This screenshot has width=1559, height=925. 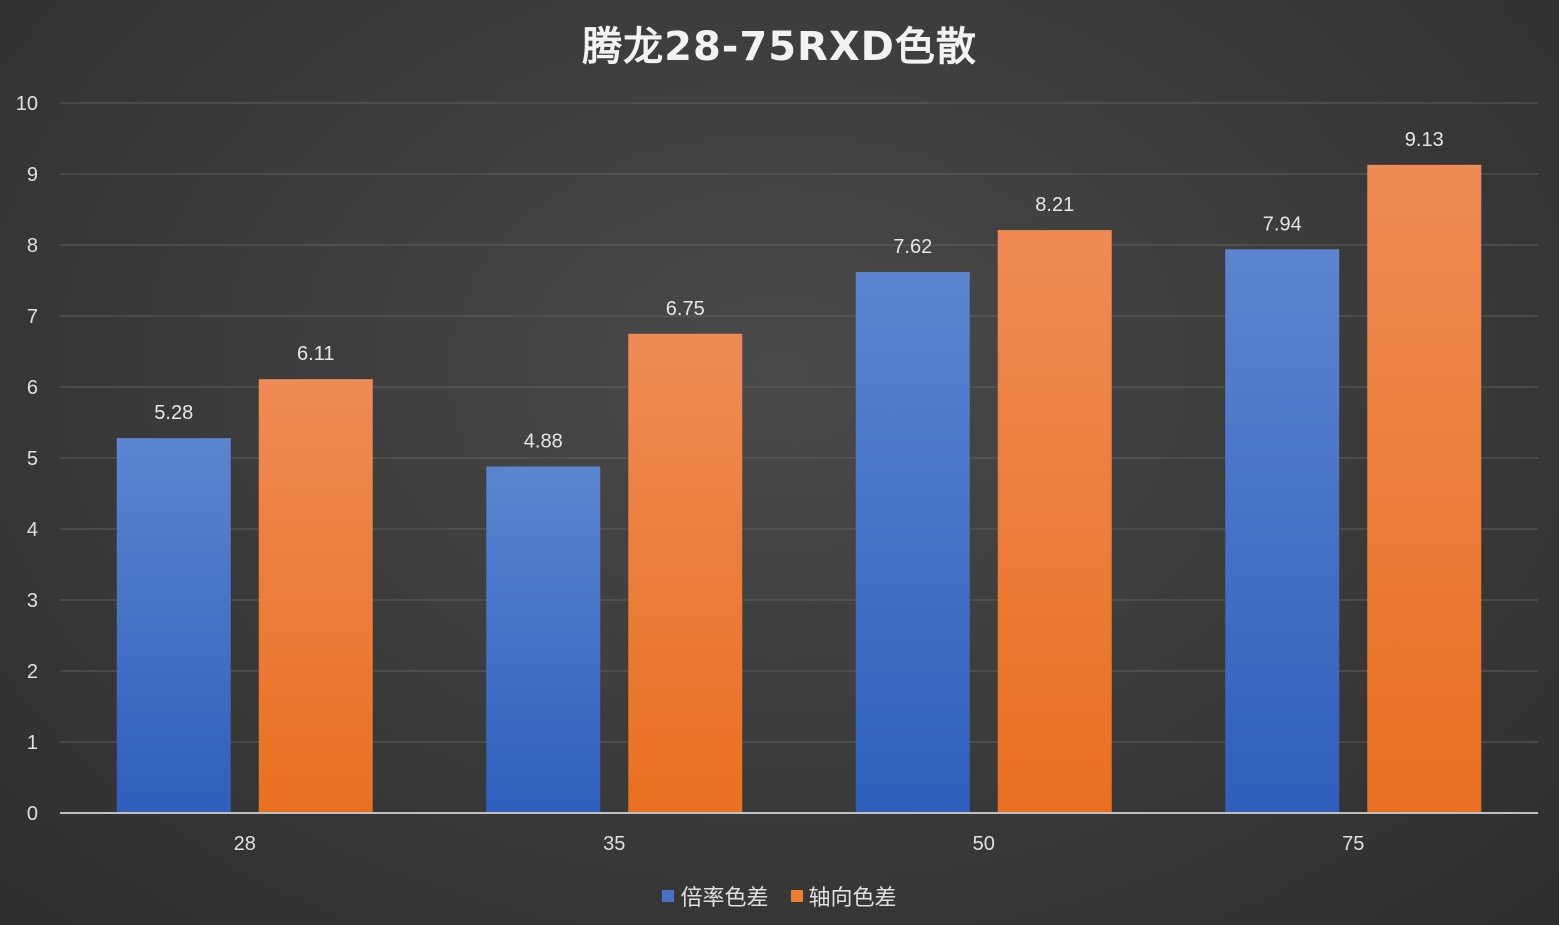 I want to click on y-tick-label: 7, so click(x=32, y=317).